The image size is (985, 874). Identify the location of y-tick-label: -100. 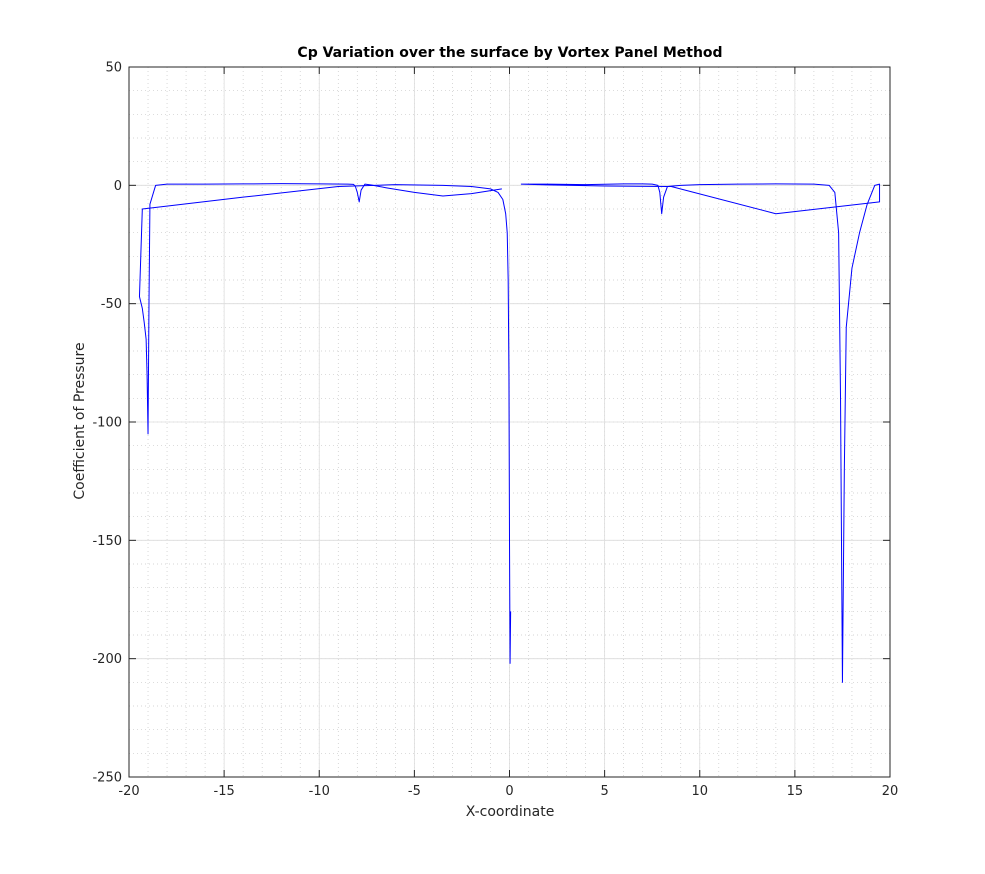
(107, 423).